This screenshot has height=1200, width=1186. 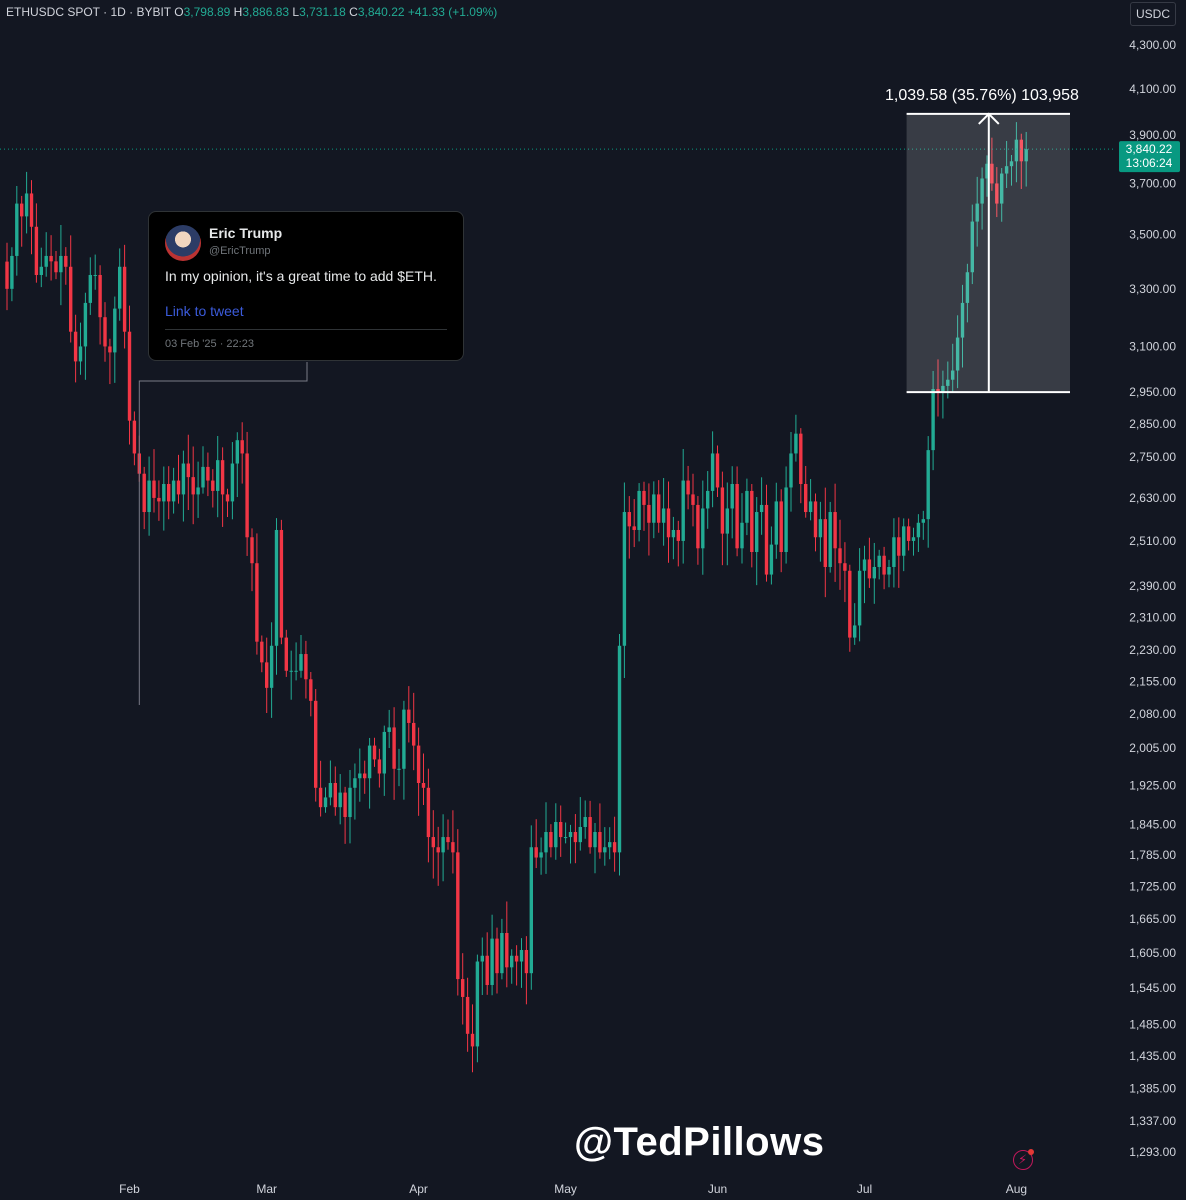 What do you see at coordinates (1152, 1056) in the screenshot?
I see `y-tick-label: 1,435.00` at bounding box center [1152, 1056].